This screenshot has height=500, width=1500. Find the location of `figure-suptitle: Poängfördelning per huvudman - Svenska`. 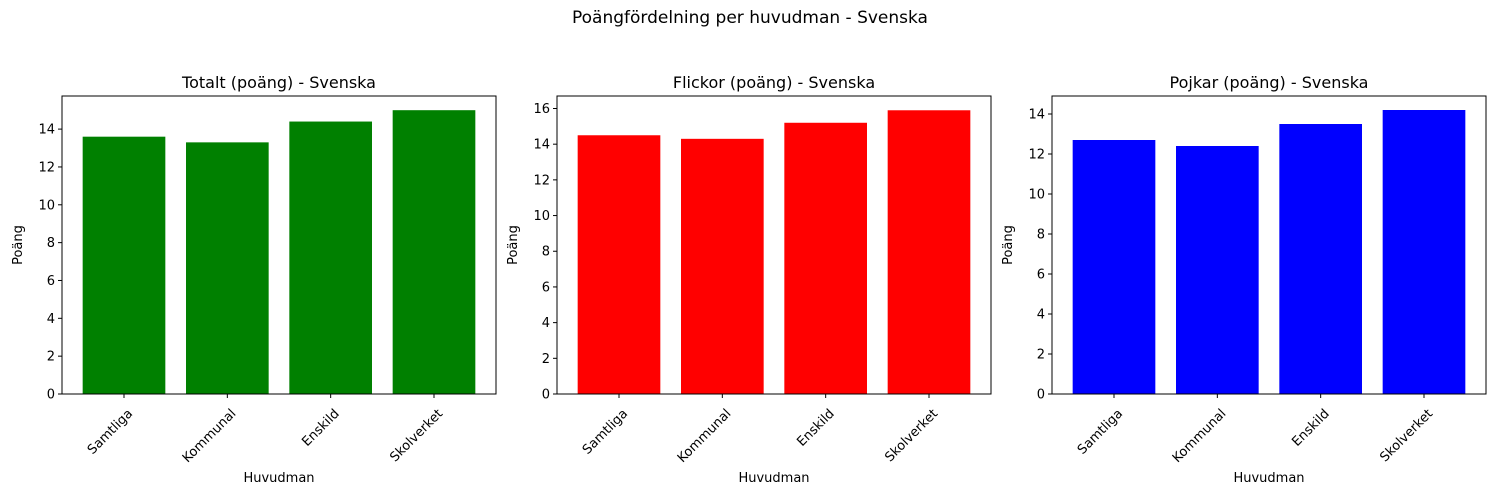

figure-suptitle: Poängfördelning per huvudman - Svenska is located at coordinates (750, 18).